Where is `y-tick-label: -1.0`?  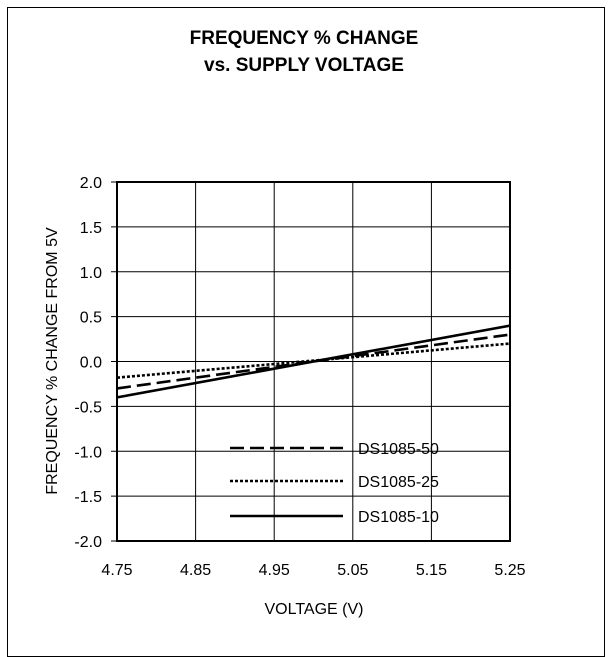
y-tick-label: -1.0 is located at coordinates (88, 452).